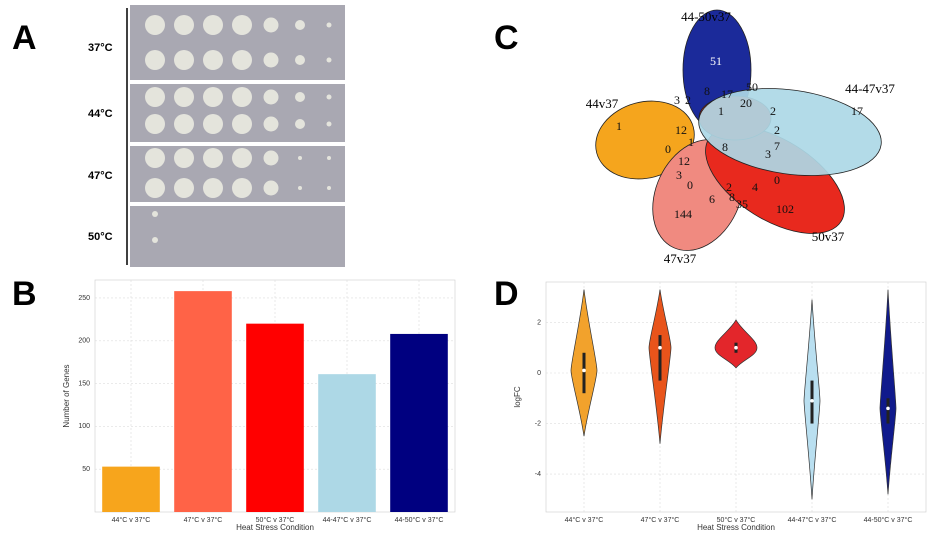  Describe the element at coordinates (84, 341) in the screenshot. I see `y-tick-label: 200` at that location.